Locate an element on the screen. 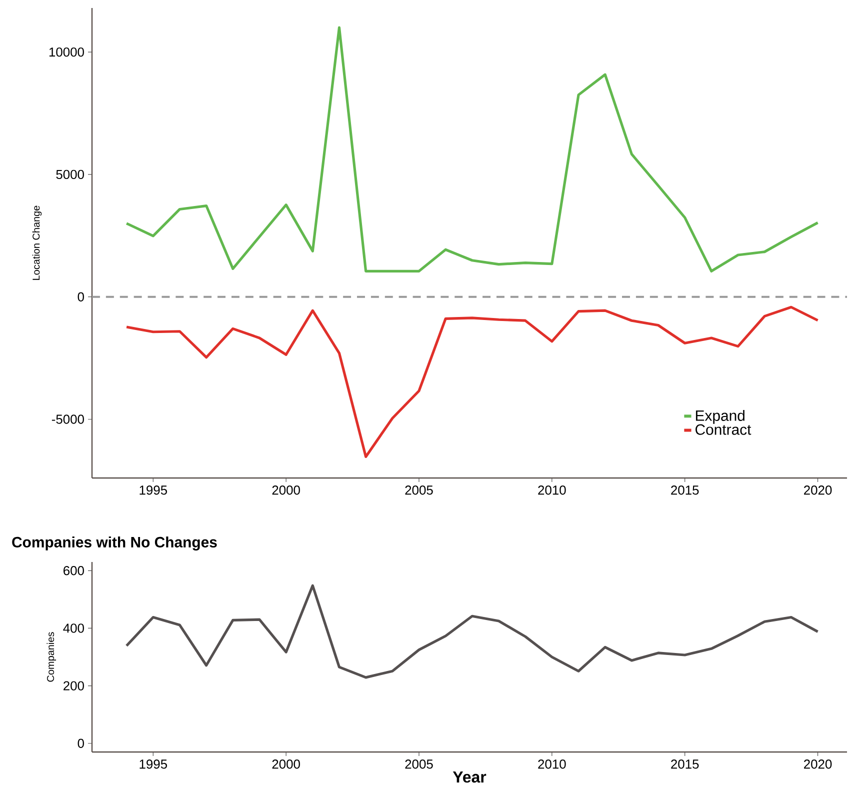  legend-label: Expand is located at coordinates (720, 417).